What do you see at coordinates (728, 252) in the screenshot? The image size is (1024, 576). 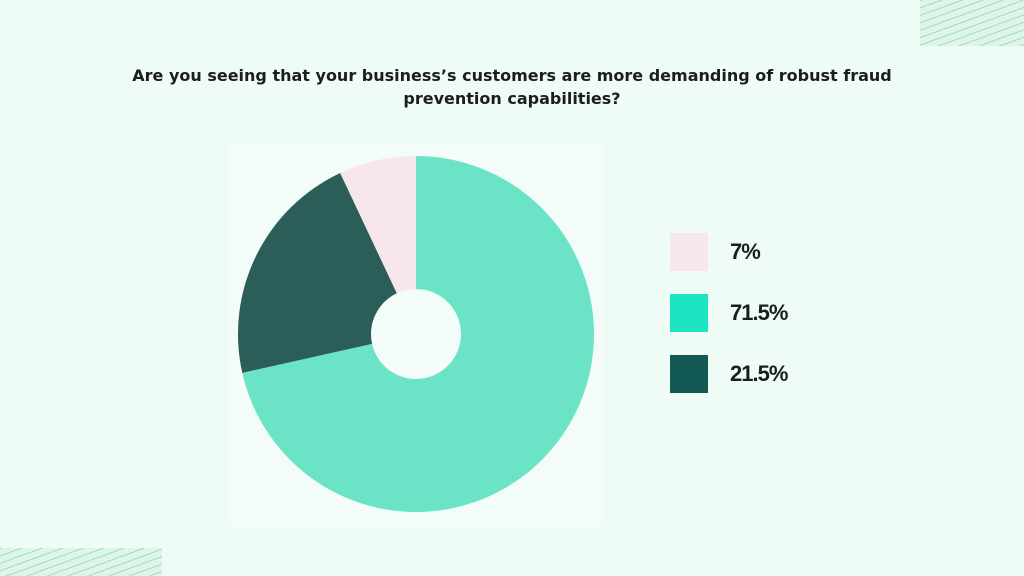 I see `legend-item: 7%` at bounding box center [728, 252].